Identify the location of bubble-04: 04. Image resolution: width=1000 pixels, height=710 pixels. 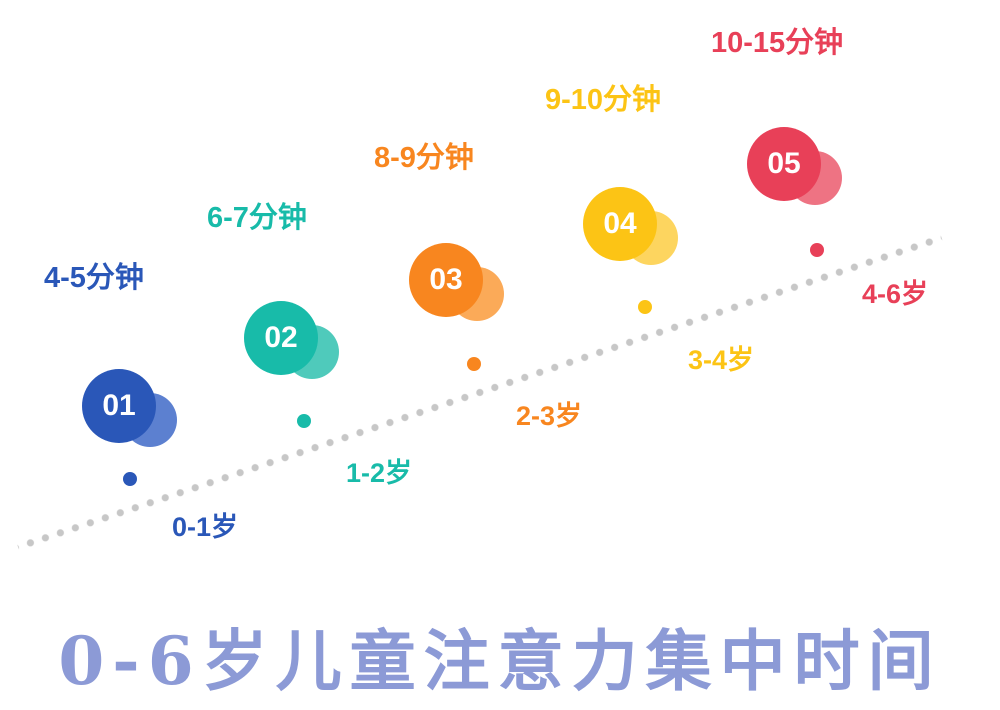
(630, 226).